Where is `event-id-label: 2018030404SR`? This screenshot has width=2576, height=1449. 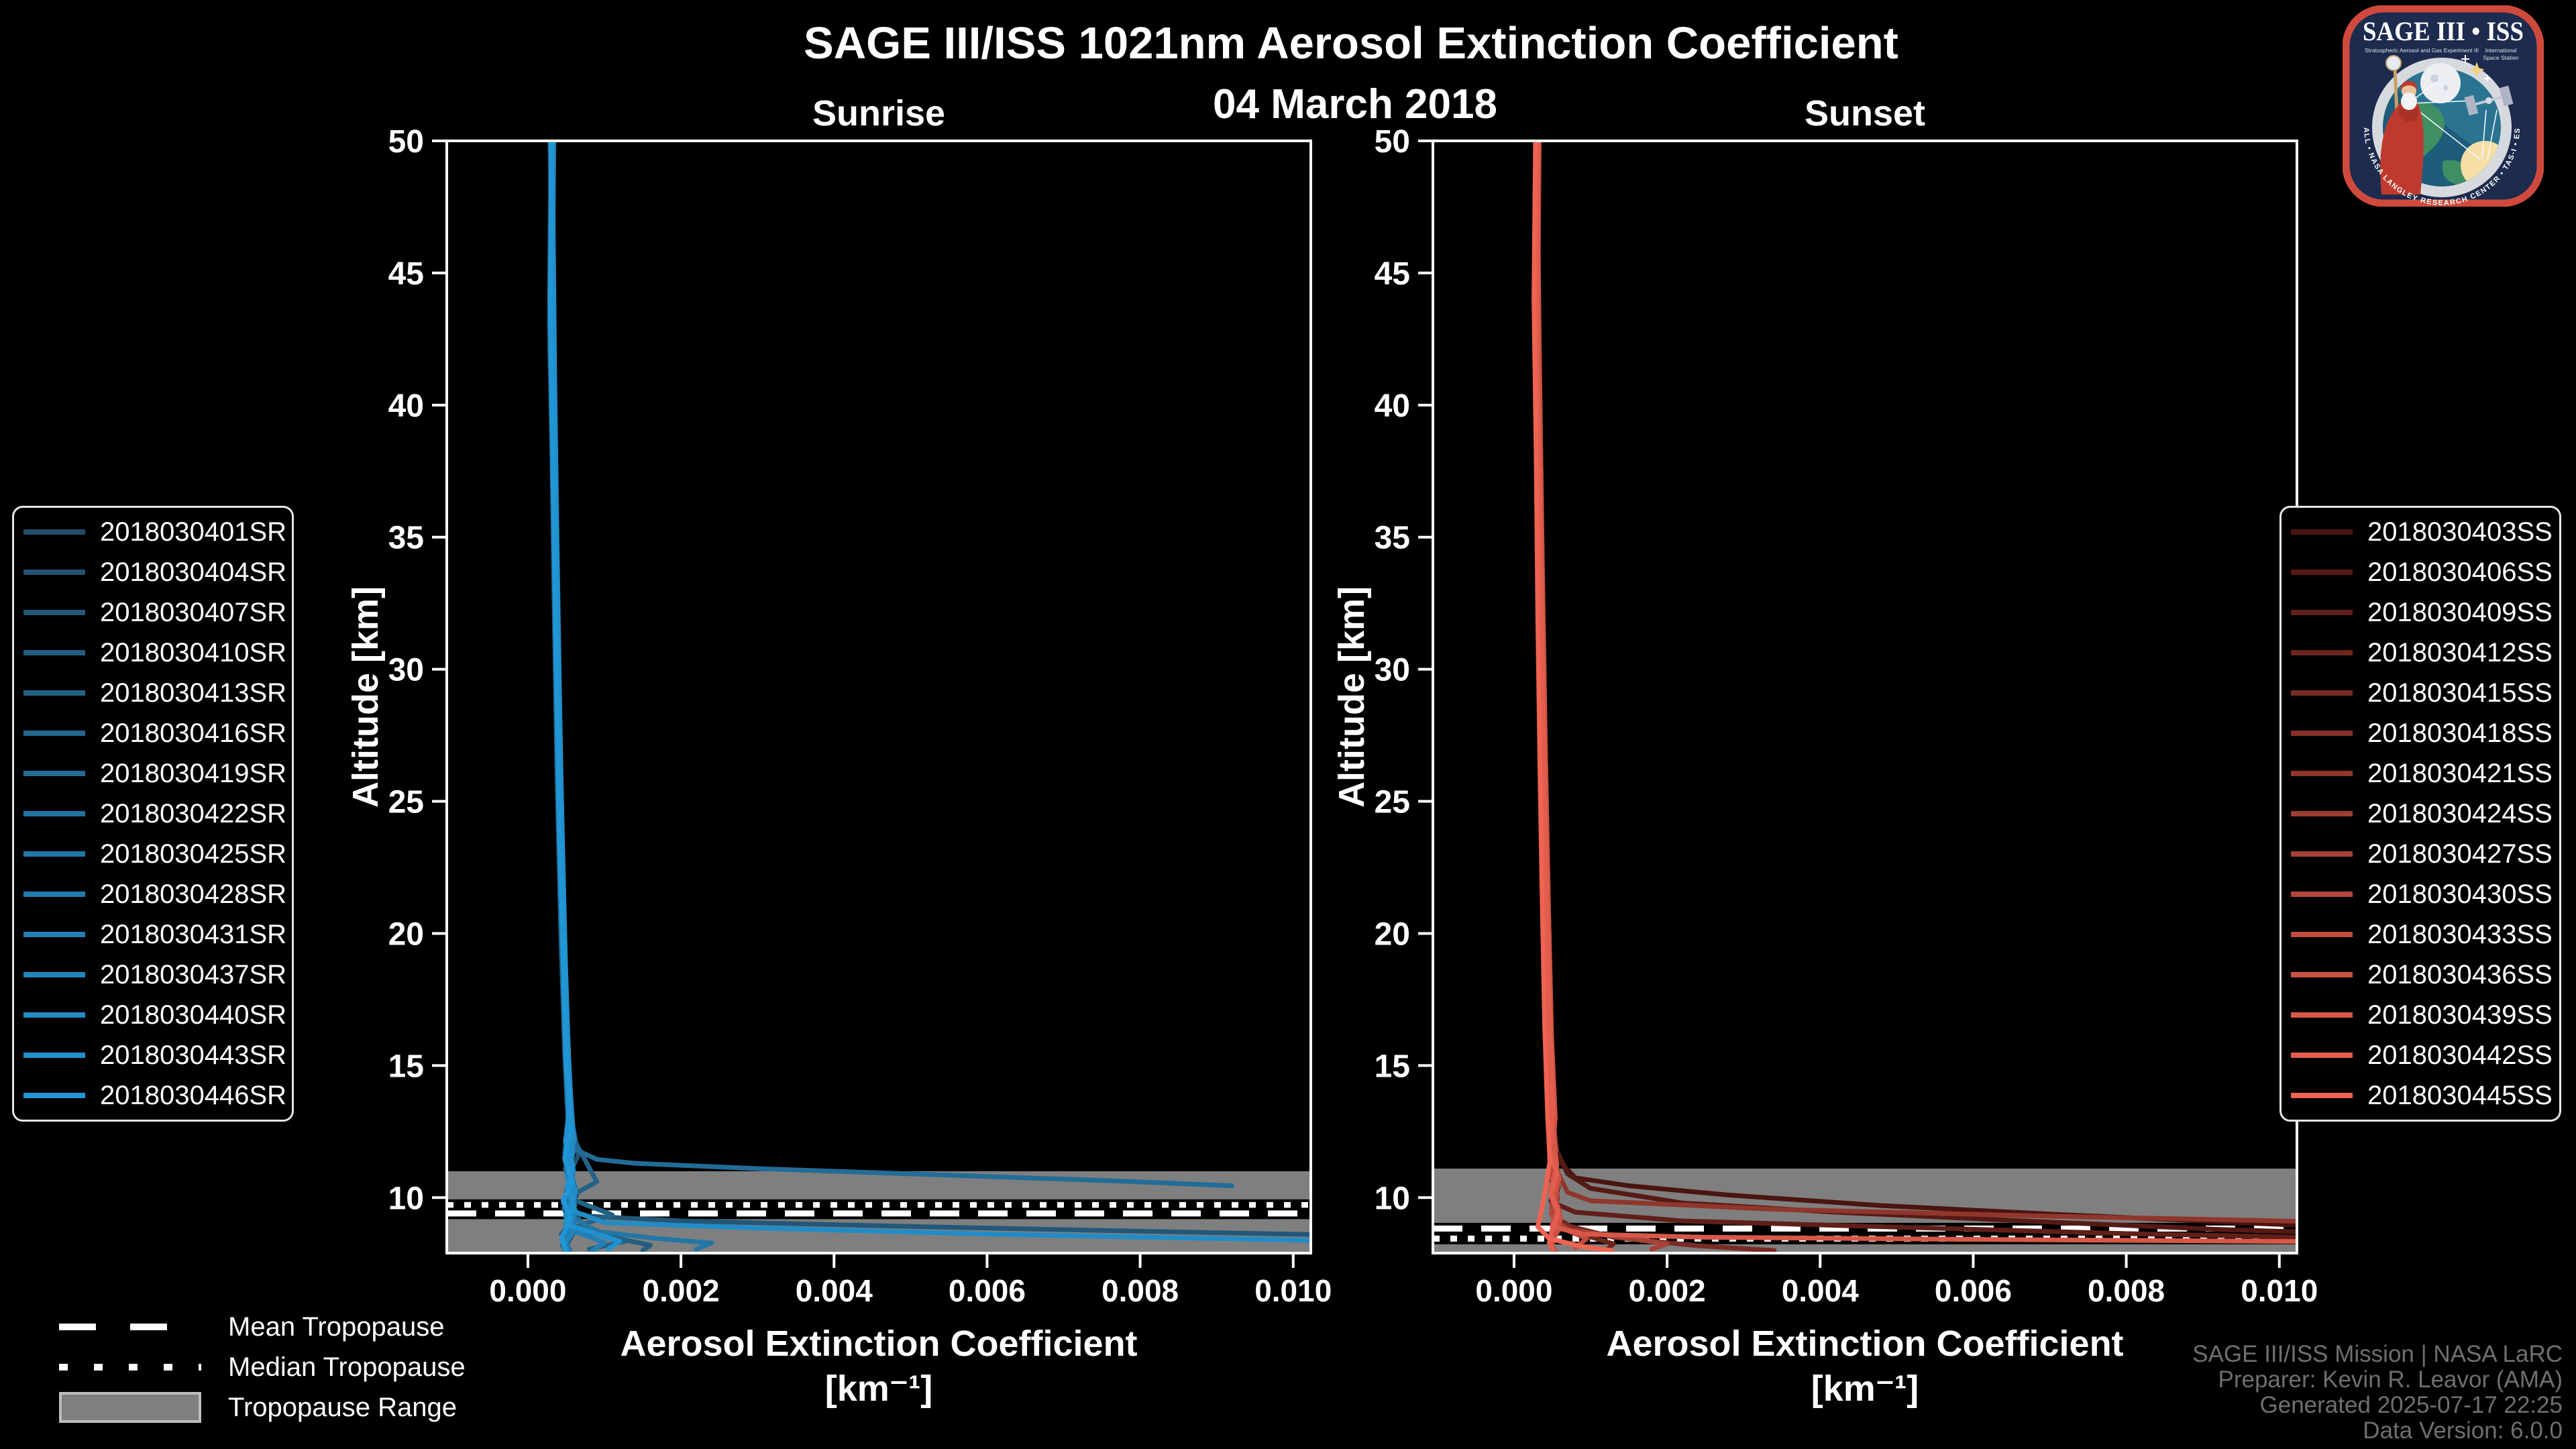
event-id-label: 2018030404SR is located at coordinates (193, 572).